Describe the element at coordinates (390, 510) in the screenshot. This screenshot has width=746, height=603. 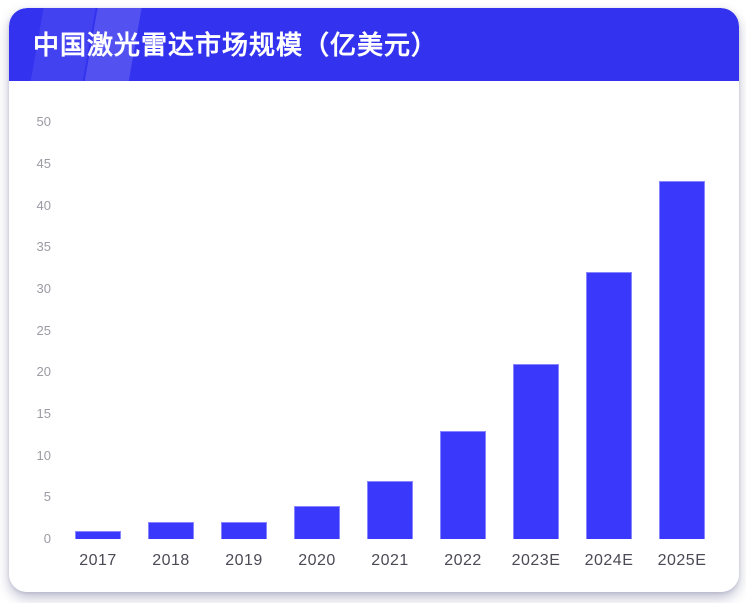
I see `bar-2021` at that location.